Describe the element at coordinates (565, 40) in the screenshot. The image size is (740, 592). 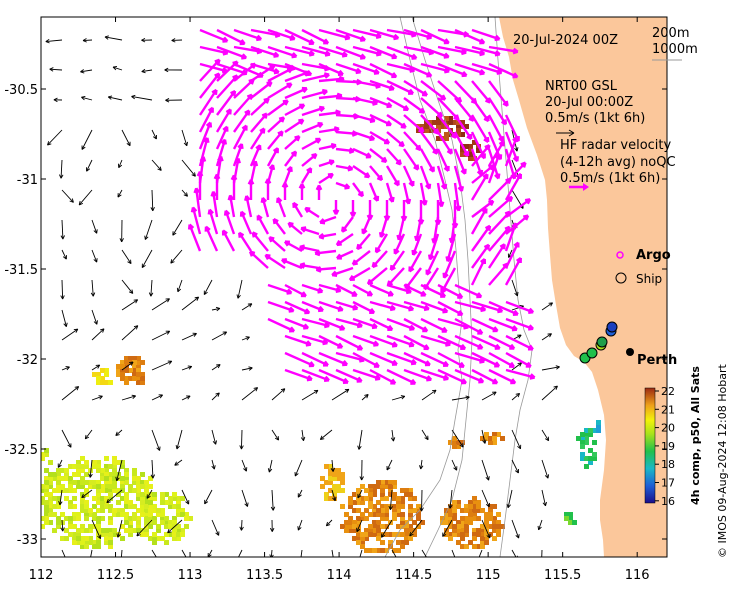
I see `date-label: 20-Jul-2024 00Z` at that location.